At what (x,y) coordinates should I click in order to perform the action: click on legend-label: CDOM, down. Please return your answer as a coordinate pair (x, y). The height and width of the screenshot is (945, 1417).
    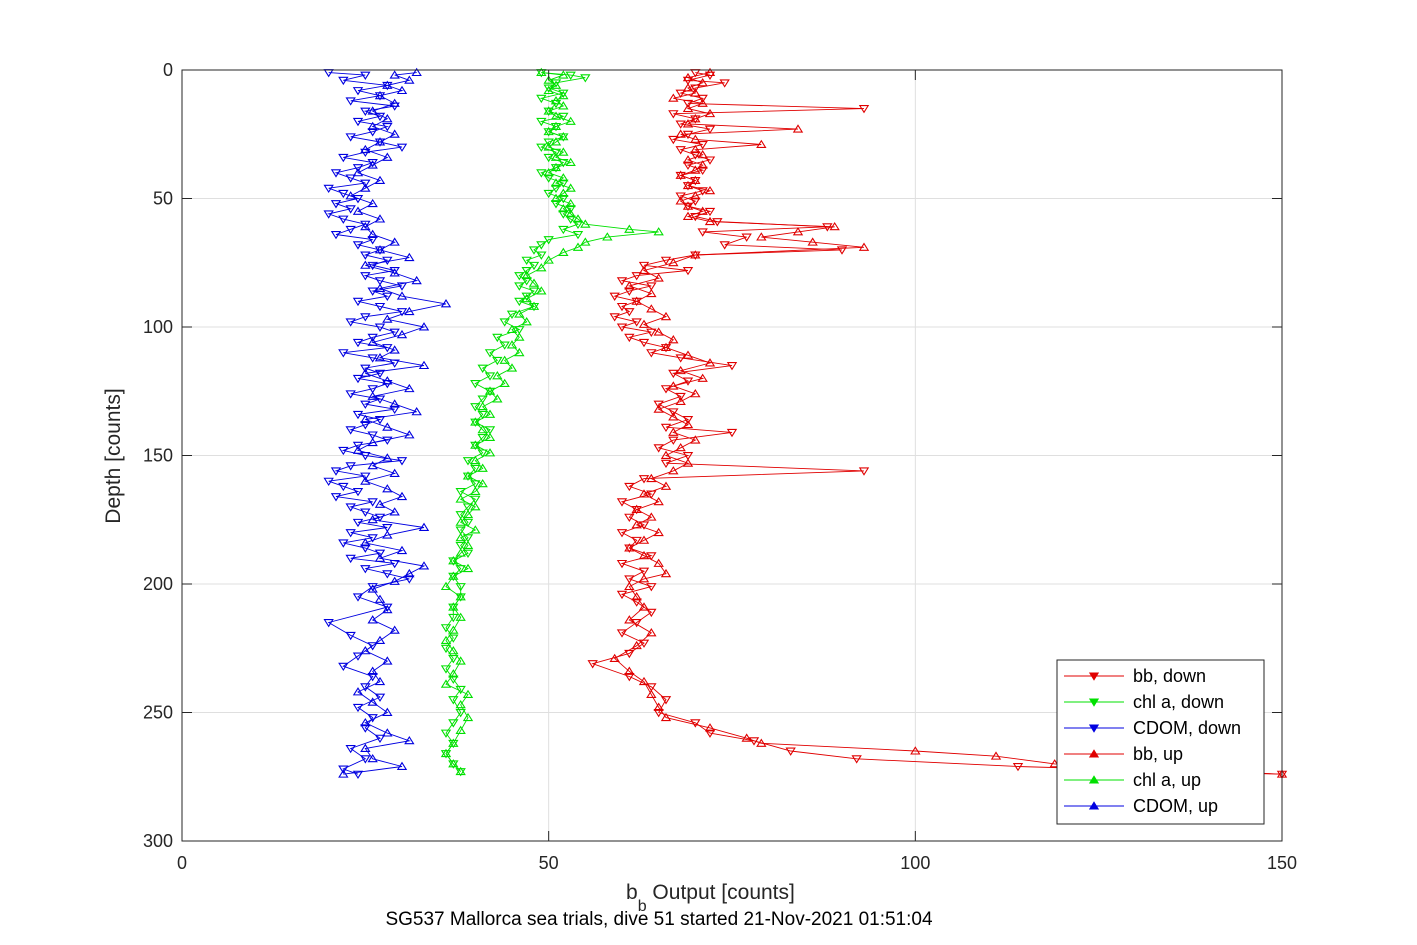
    Looking at the image, I should click on (1187, 728).